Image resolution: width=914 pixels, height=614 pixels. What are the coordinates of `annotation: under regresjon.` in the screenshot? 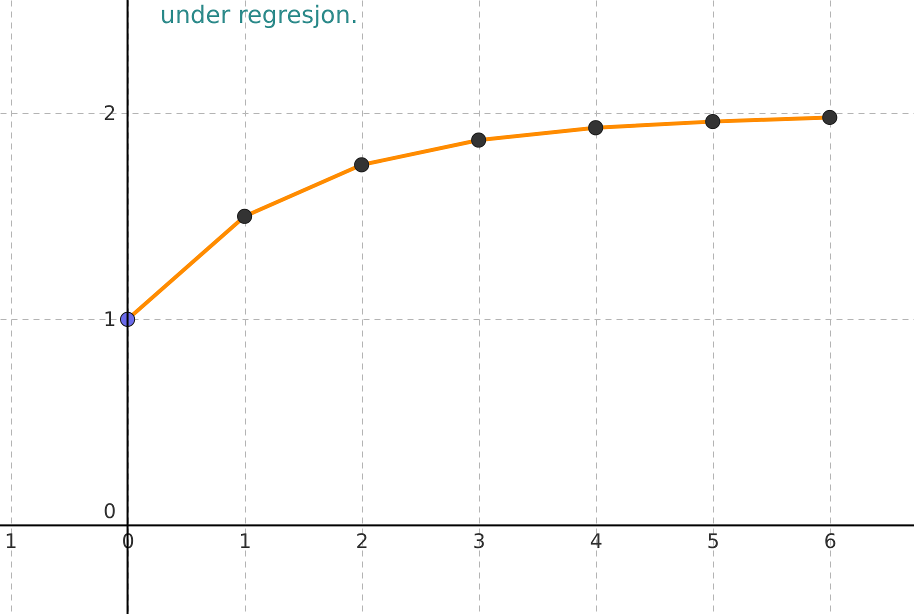 It's located at (259, 15).